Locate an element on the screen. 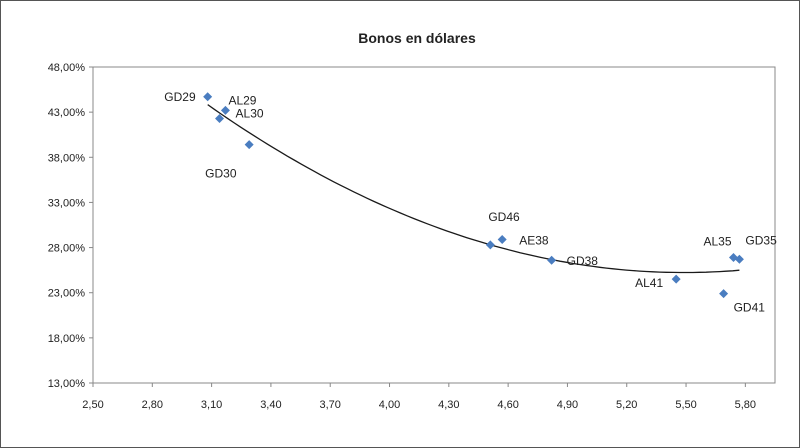  data-label-ae38: AE38 is located at coordinates (534, 240).